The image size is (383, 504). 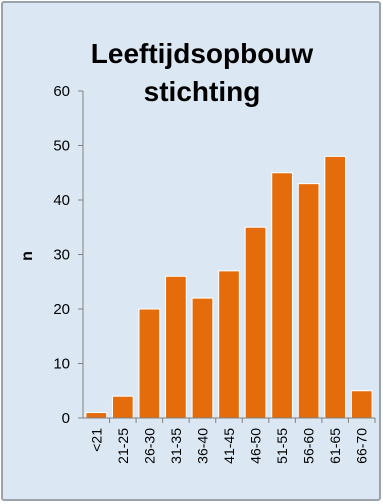 I want to click on x-tick-label: <21, so click(x=96, y=440).